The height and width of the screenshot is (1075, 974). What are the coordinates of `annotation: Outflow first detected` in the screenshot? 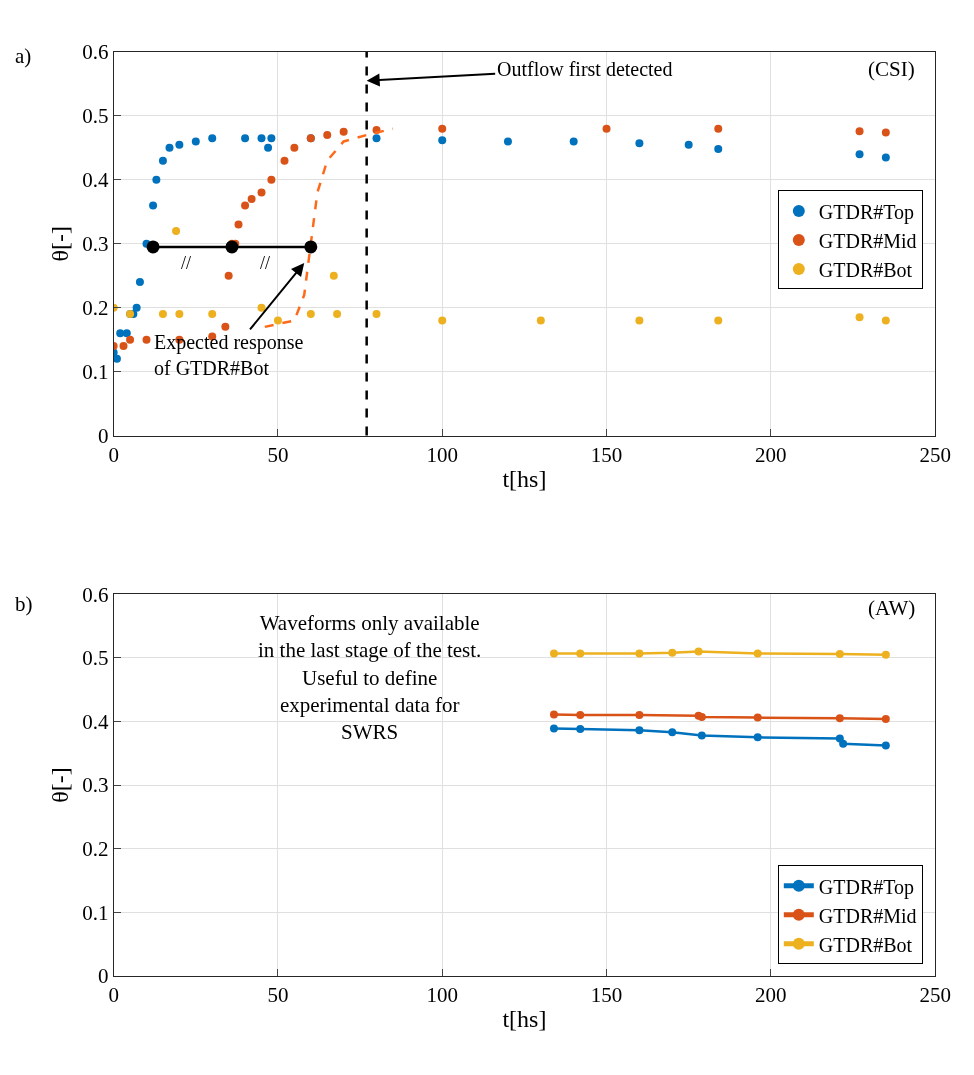 It's located at (585, 69).